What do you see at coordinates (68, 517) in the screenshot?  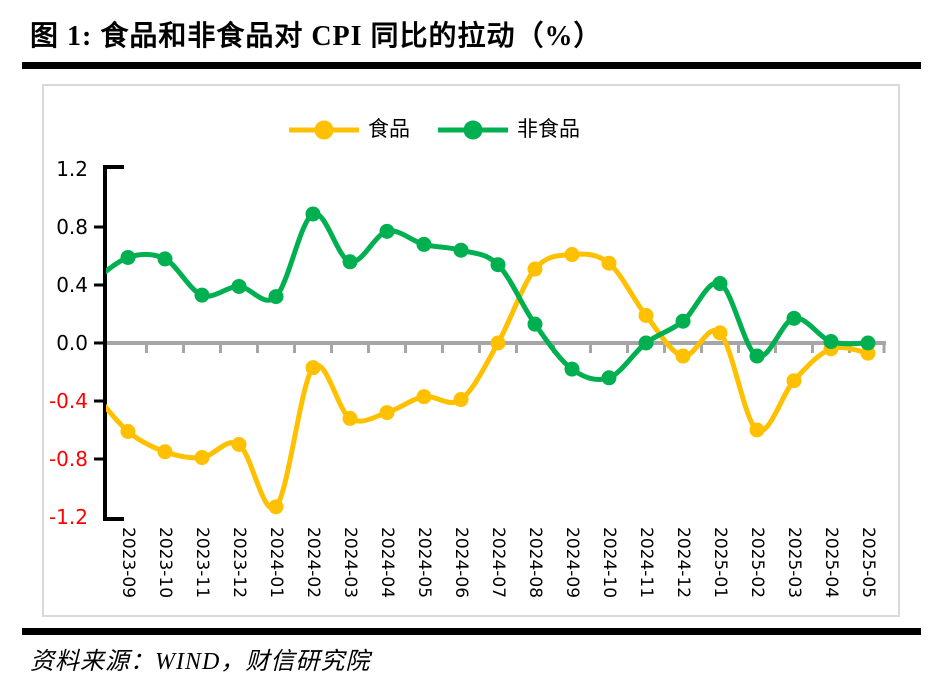 I see `y-axis-label: -1.2` at bounding box center [68, 517].